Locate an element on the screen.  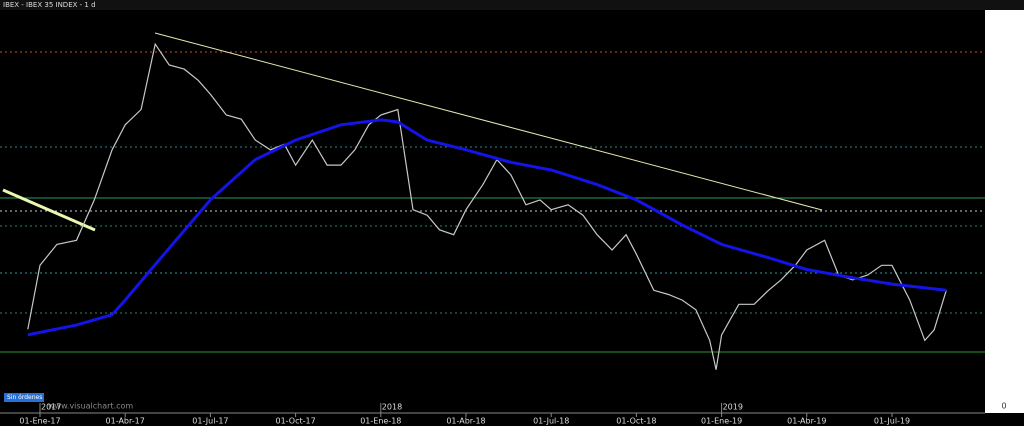
x-tick-label: 01-Ene-17 is located at coordinates (39, 421).